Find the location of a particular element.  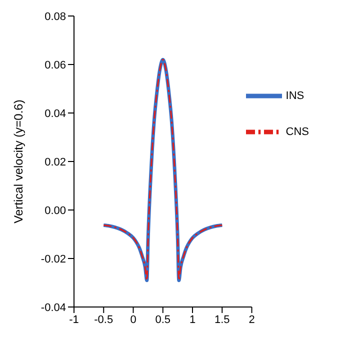

y-tick-label: 0.04 is located at coordinates (55, 114).